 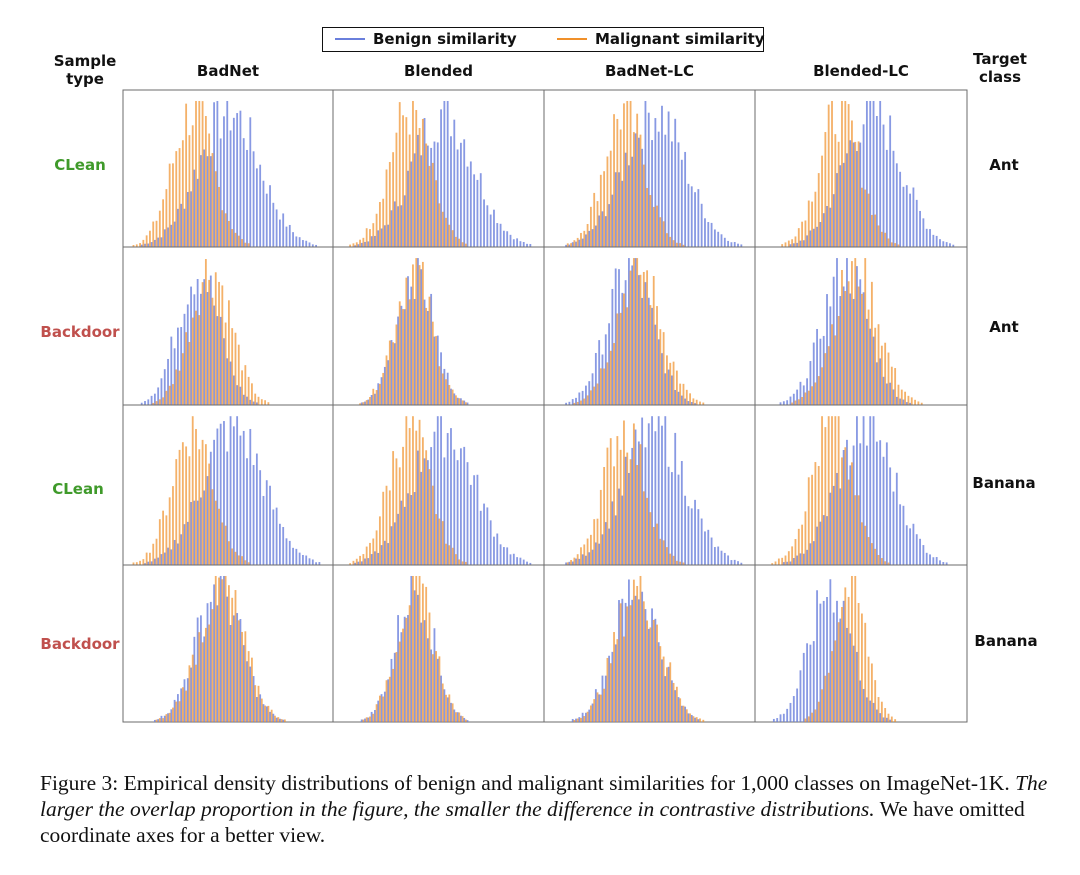 I want to click on target-class-banana-2: Banana, so click(x=1006, y=641).